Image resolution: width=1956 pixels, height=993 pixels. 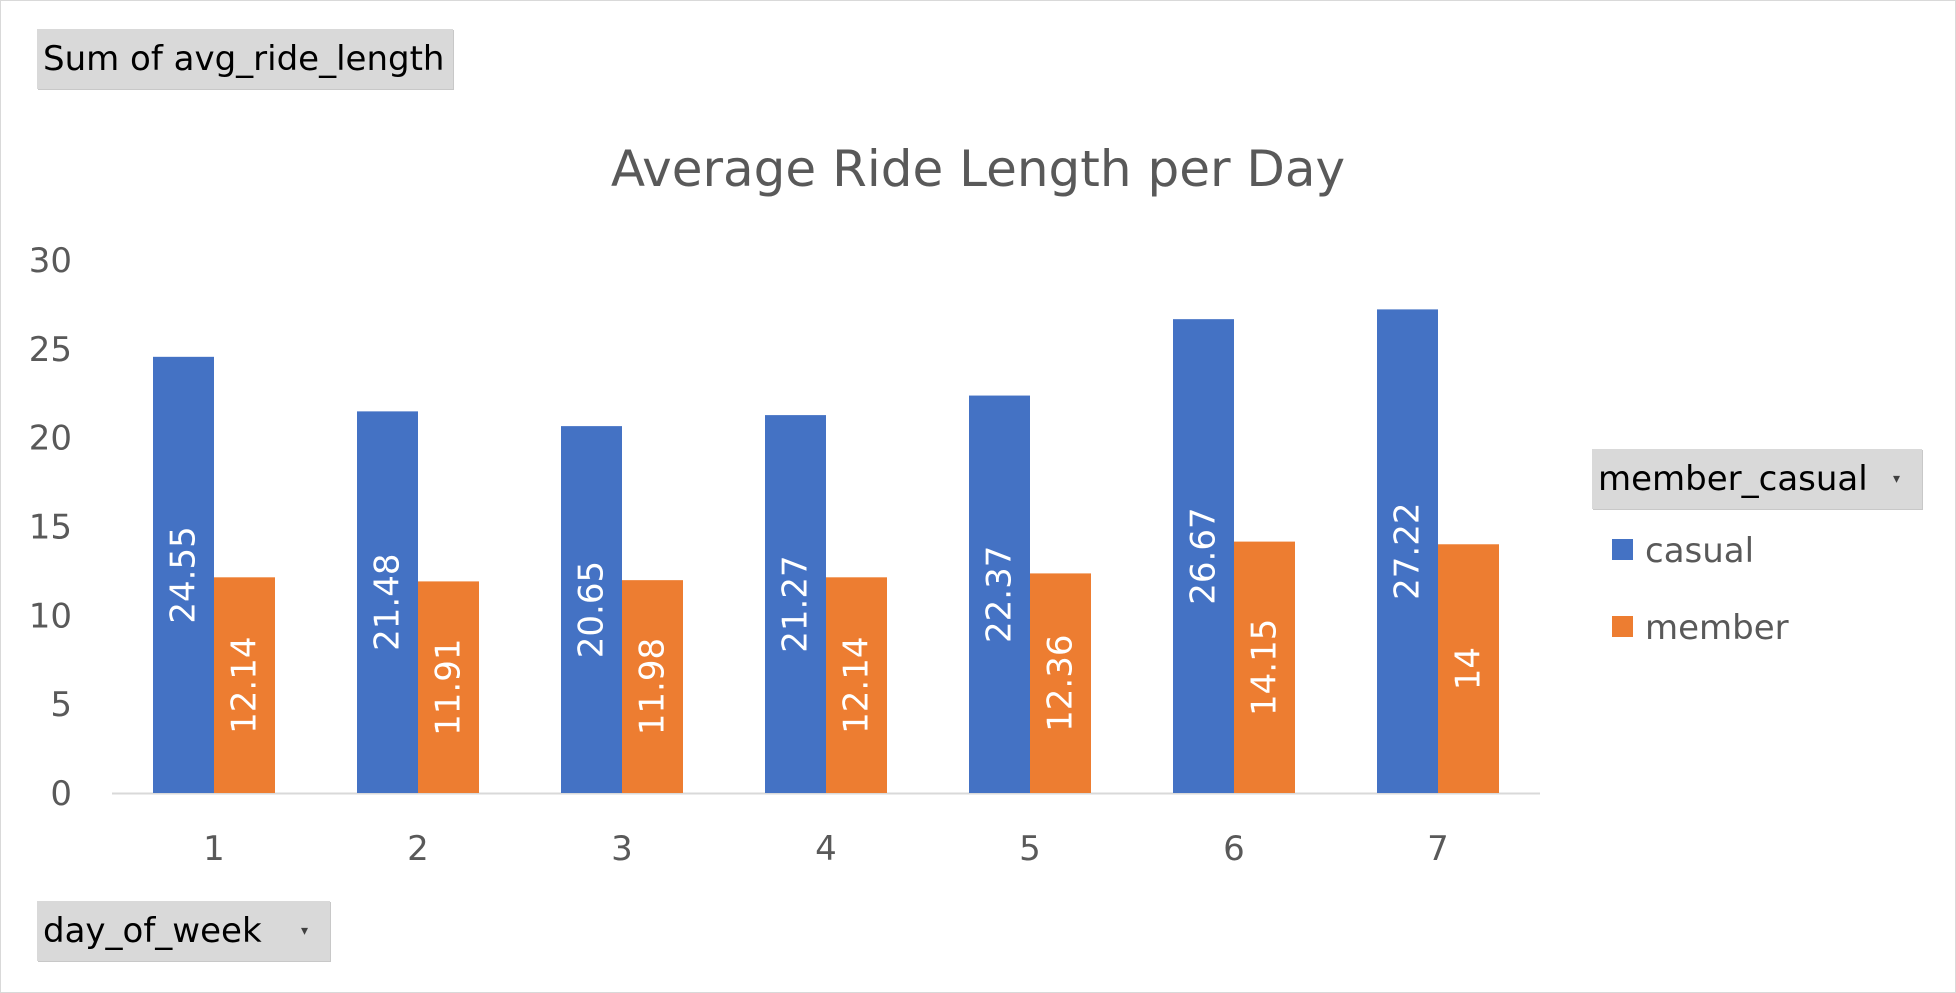 What do you see at coordinates (1733, 479) in the screenshot?
I see `legend-field-label: member_casual` at bounding box center [1733, 479].